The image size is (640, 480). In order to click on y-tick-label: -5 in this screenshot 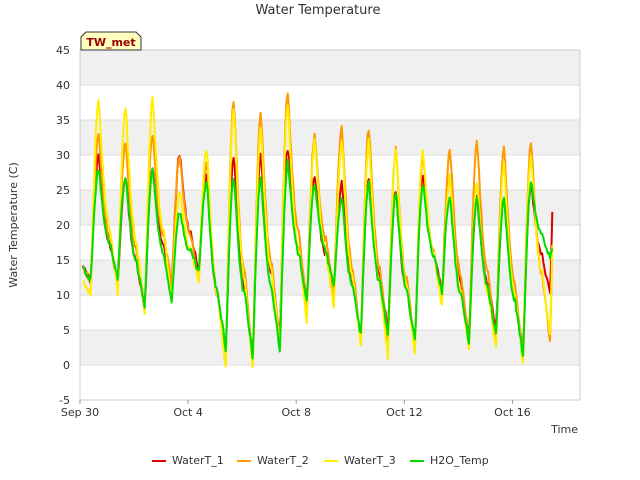, I will do `click(64, 400)`.